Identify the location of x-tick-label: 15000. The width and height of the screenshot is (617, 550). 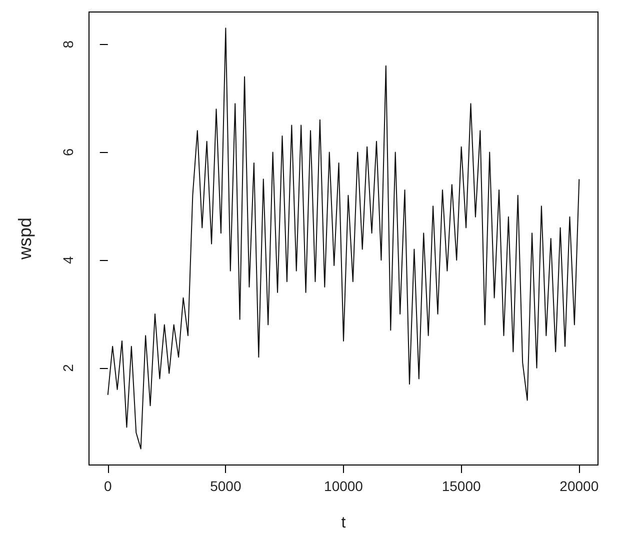
(461, 486).